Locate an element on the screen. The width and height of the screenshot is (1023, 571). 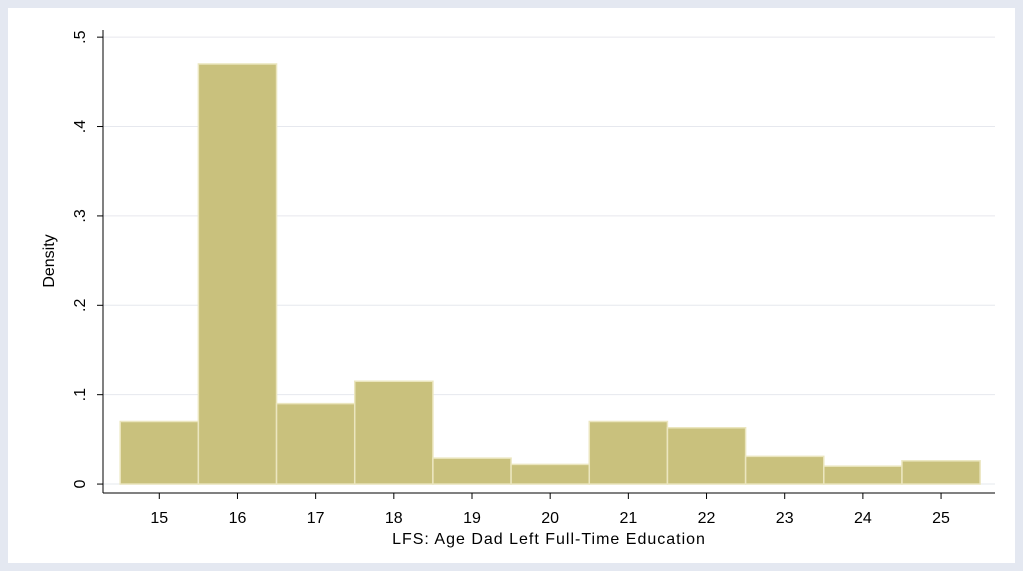
x-tick-label: 18 is located at coordinates (394, 518).